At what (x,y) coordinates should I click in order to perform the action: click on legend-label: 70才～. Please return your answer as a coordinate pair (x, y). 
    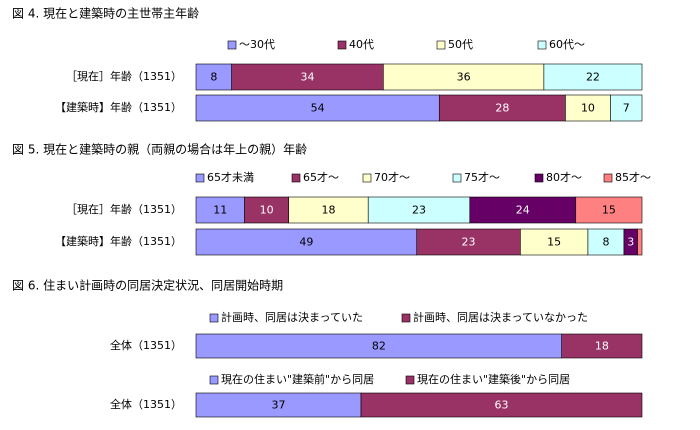
    Looking at the image, I should click on (392, 177).